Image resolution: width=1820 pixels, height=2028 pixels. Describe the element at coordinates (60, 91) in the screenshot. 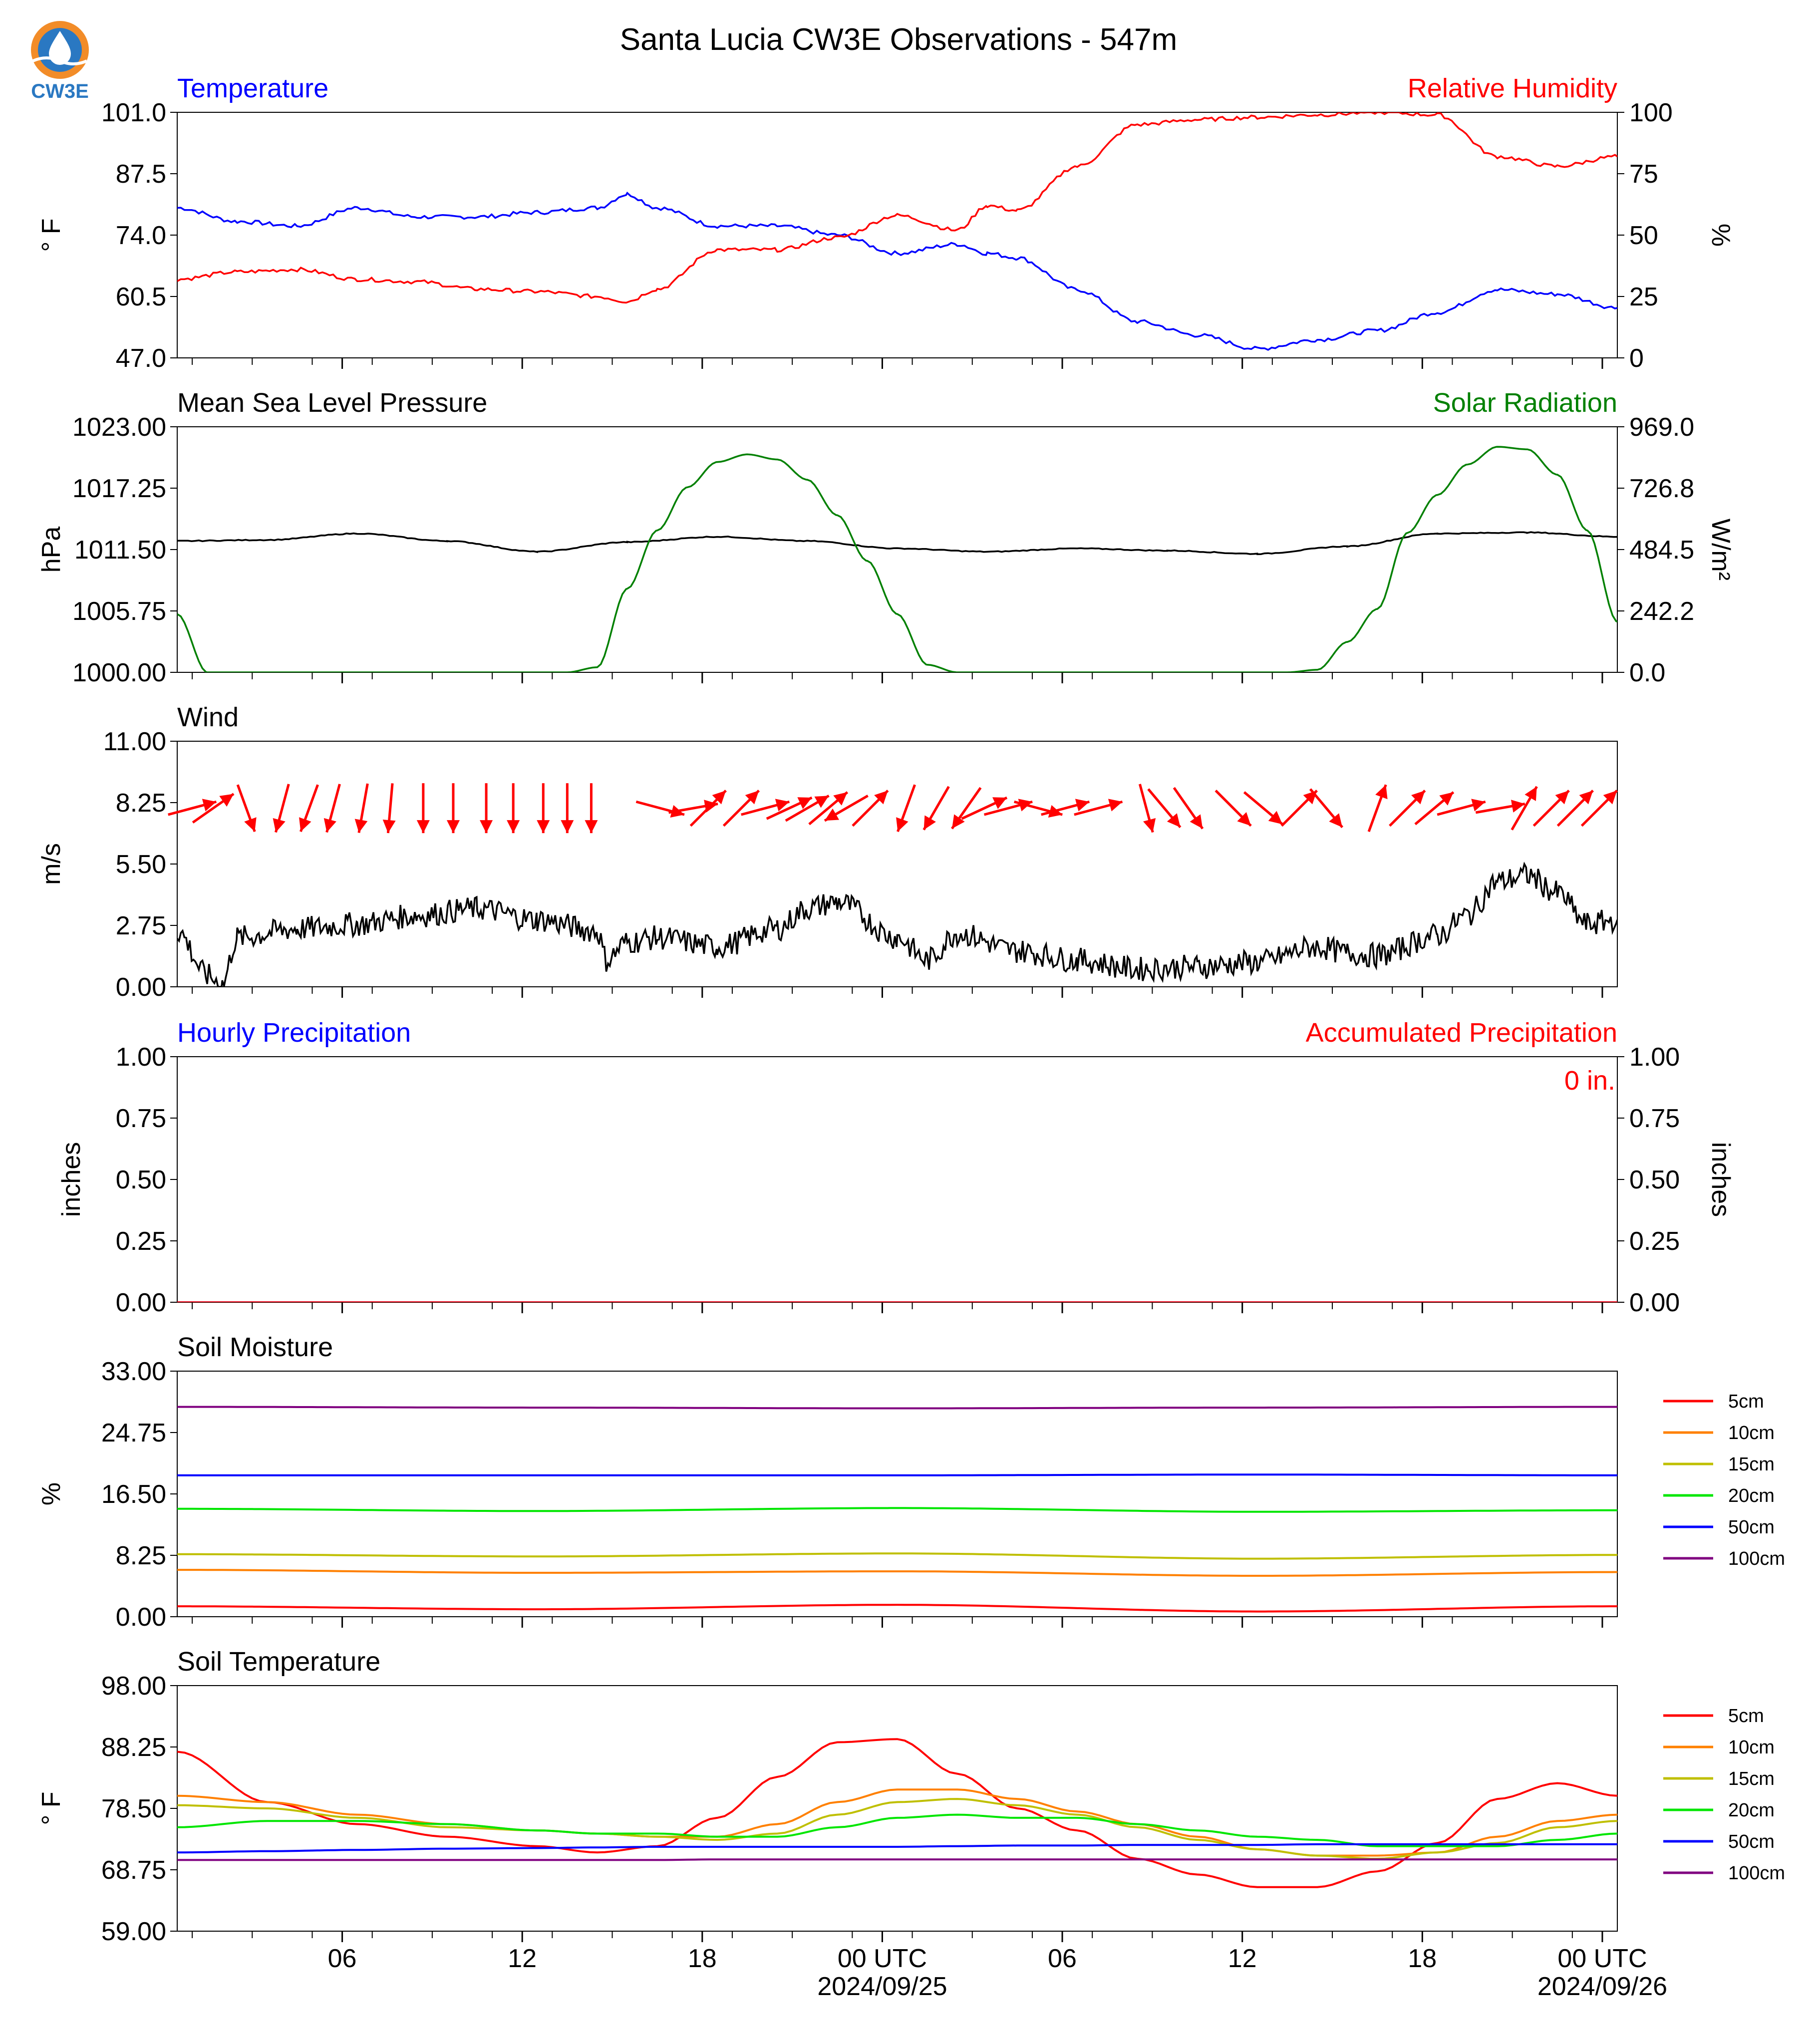

I see `logo-text: CW3E` at that location.